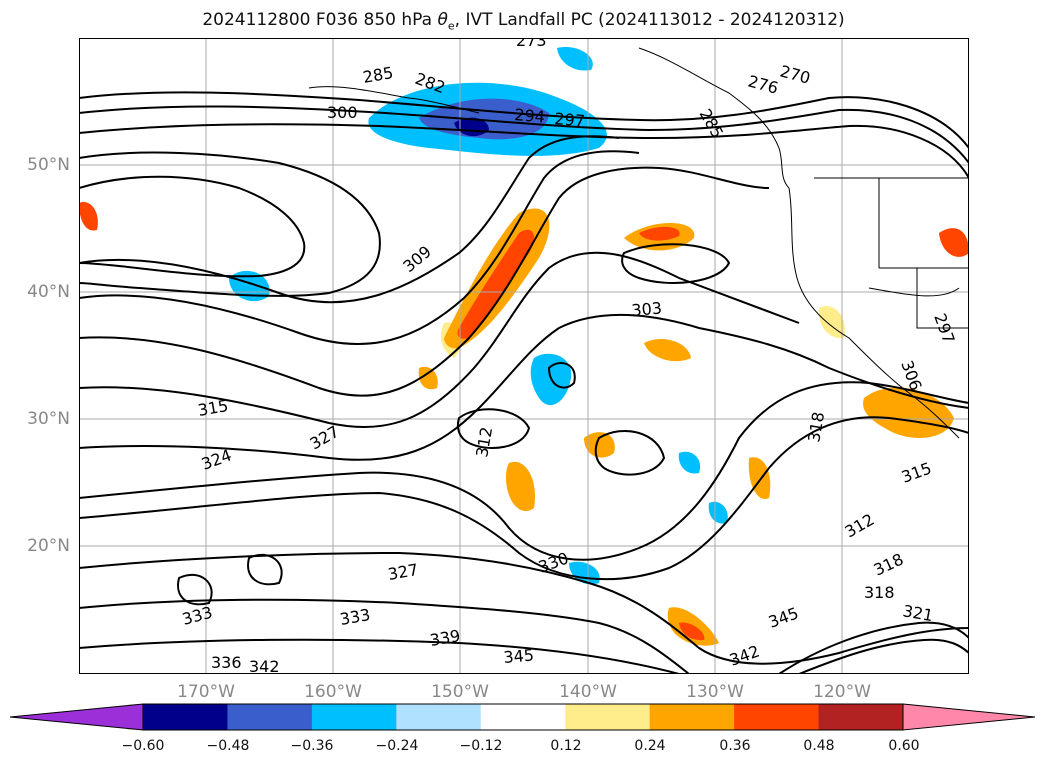 This screenshot has height=767, width=1047. What do you see at coordinates (264, 665) in the screenshot?
I see `contour-label: 342` at bounding box center [264, 665].